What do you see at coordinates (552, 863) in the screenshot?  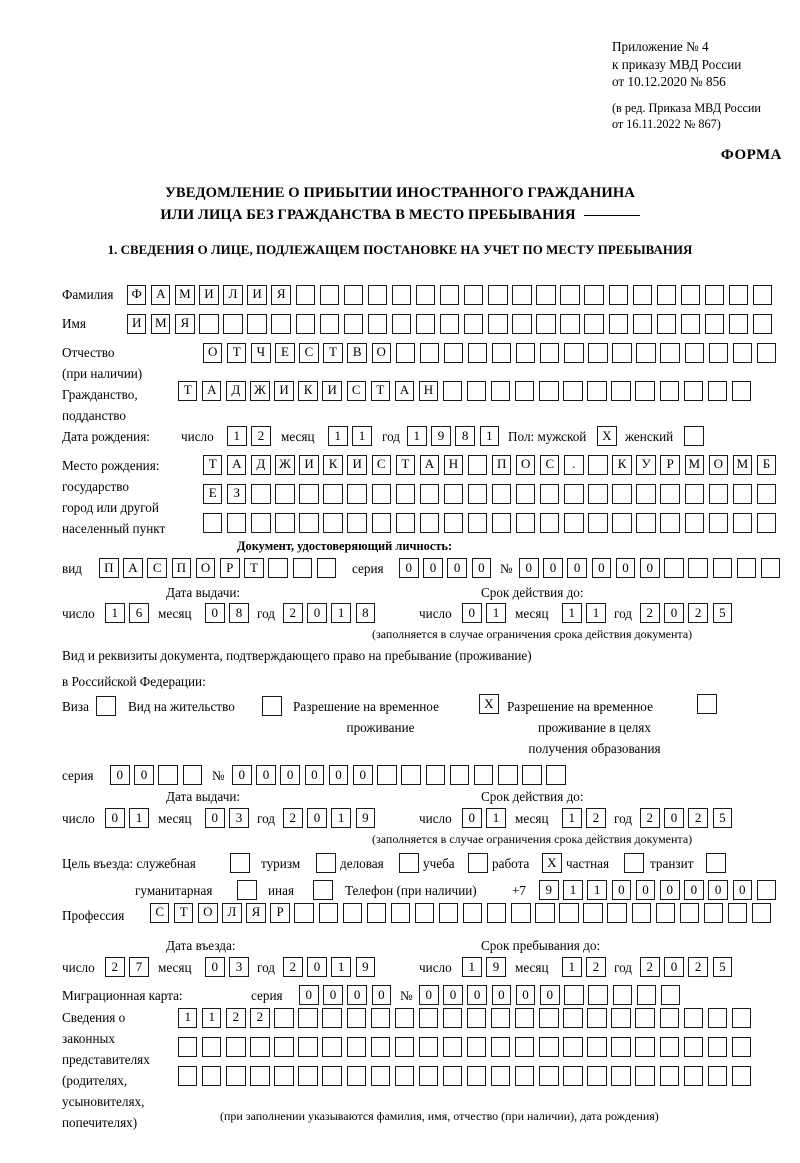 I see `checkbox-purpose-work: X` at bounding box center [552, 863].